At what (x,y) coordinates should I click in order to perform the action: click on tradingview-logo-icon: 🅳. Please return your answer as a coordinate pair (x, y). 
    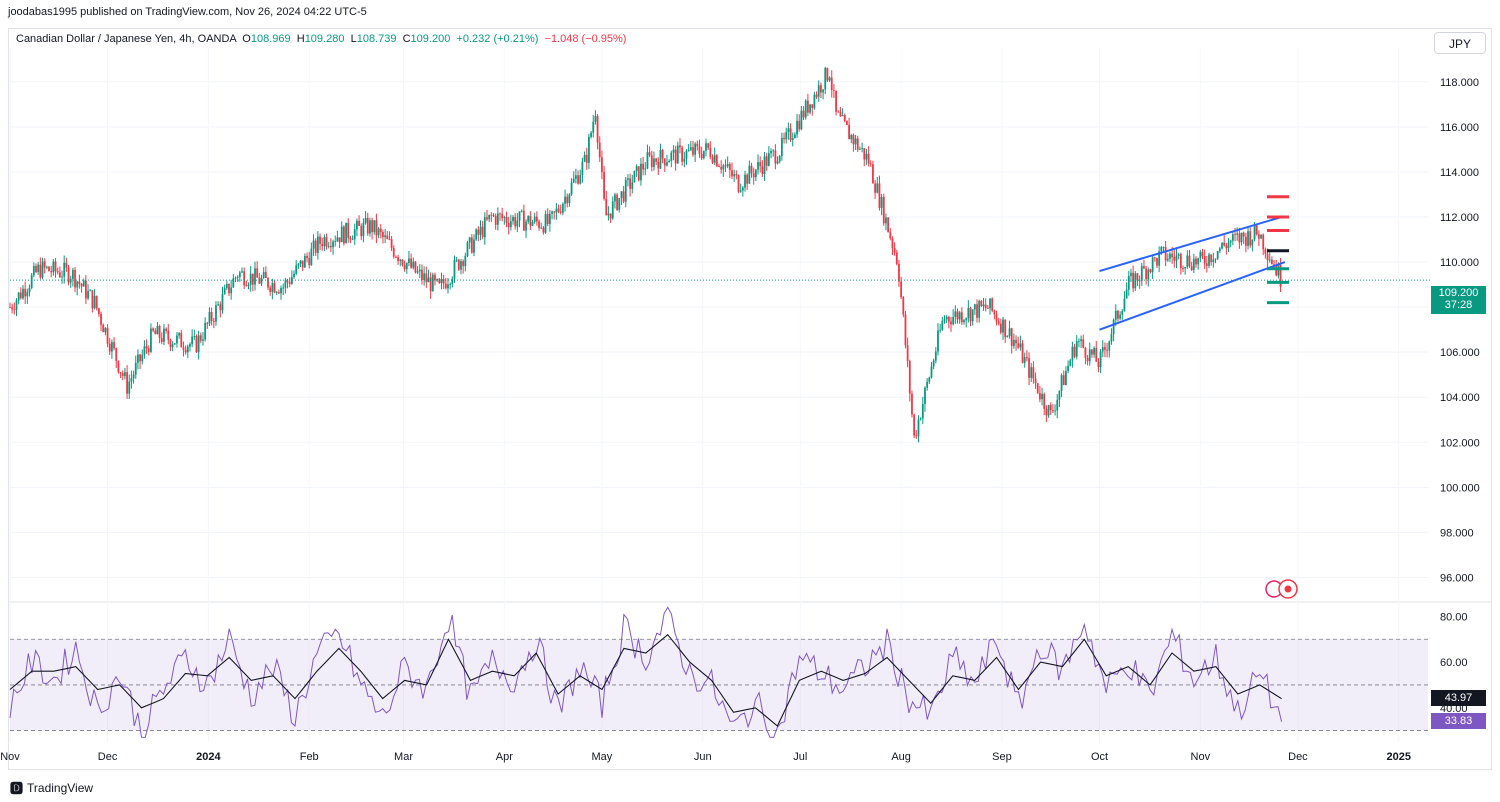
    Looking at the image, I should click on (17, 788).